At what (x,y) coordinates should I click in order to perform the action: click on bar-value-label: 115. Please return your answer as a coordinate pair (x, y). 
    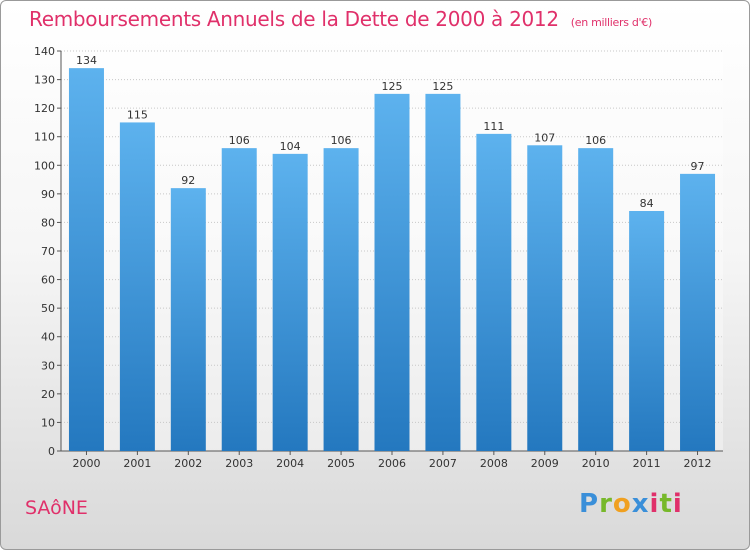
    Looking at the image, I should click on (137, 114).